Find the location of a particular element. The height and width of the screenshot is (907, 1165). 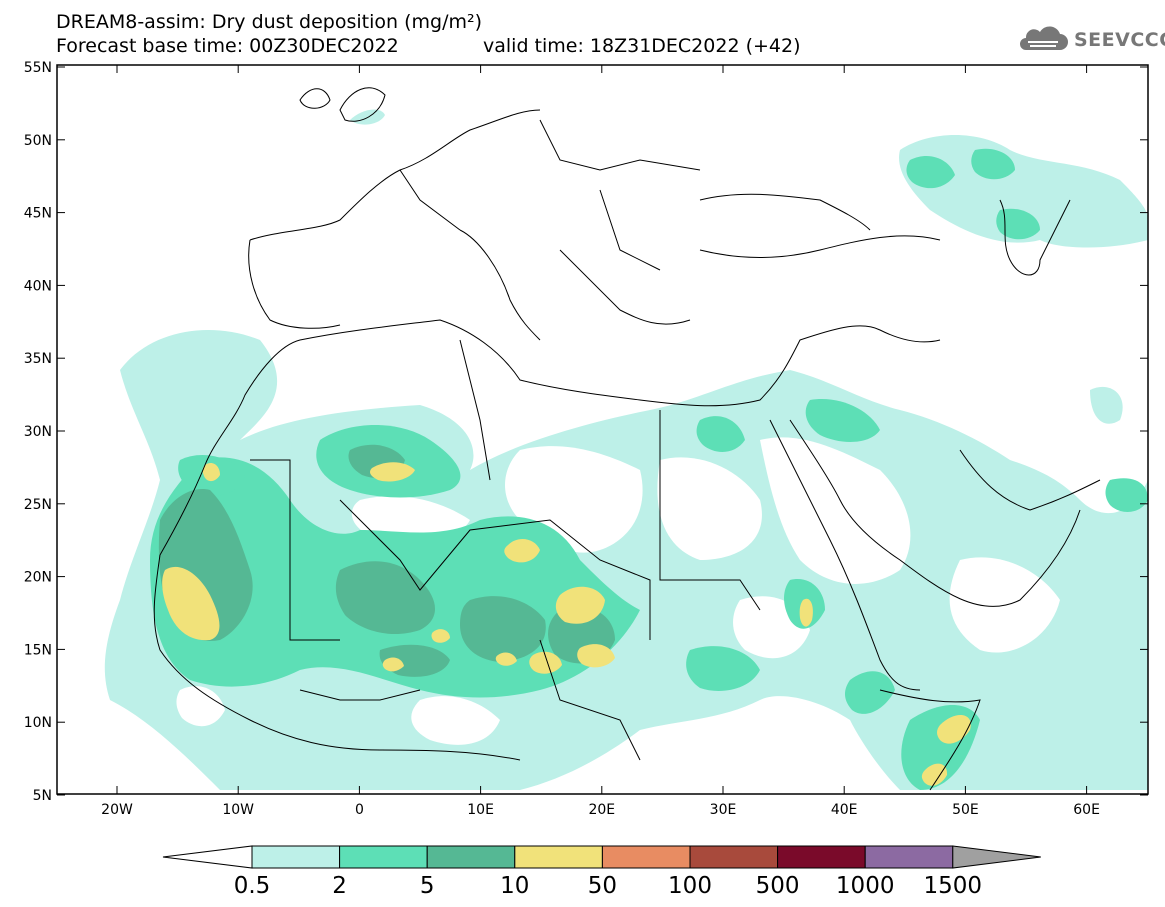

colorbar-label: 5 is located at coordinates (427, 886).